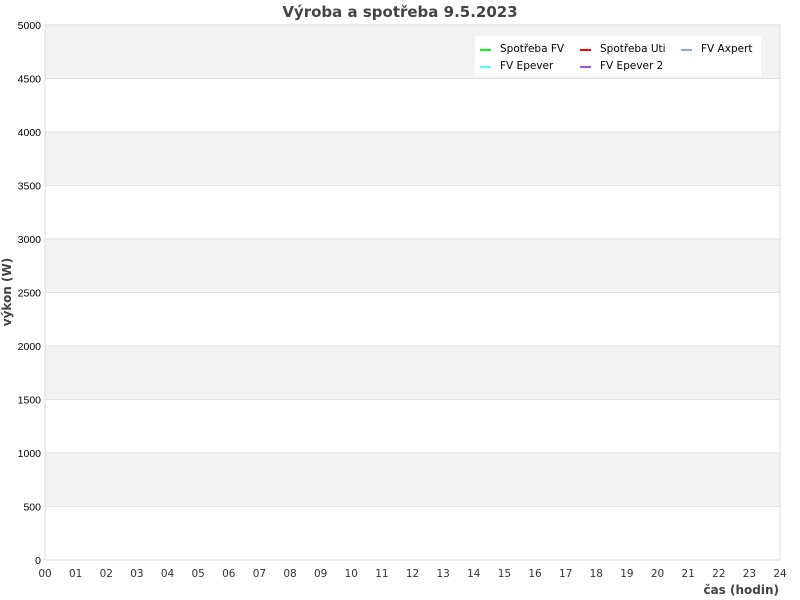 This screenshot has width=800, height=600. I want to click on x-tick-label: 17, so click(565, 574).